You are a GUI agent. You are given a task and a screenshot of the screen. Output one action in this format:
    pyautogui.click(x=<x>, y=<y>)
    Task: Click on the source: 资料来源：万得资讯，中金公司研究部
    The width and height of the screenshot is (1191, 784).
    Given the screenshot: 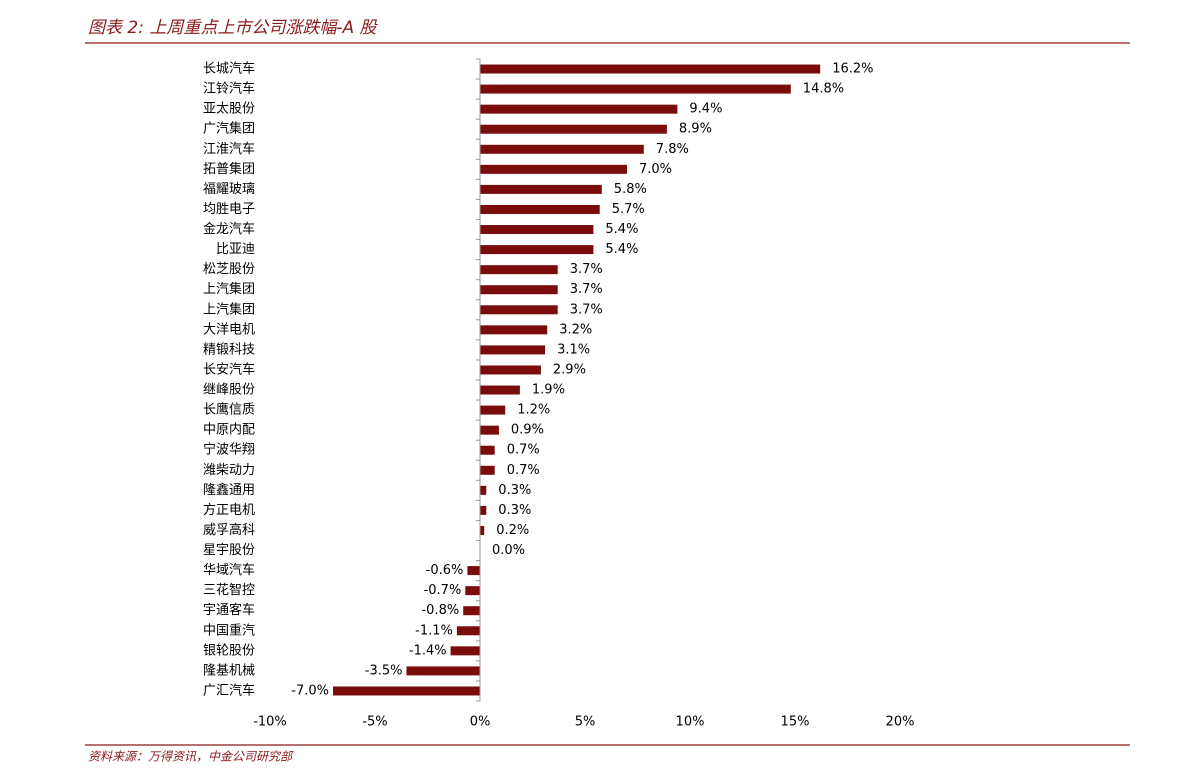 What is the action you would take?
    pyautogui.click(x=191, y=757)
    